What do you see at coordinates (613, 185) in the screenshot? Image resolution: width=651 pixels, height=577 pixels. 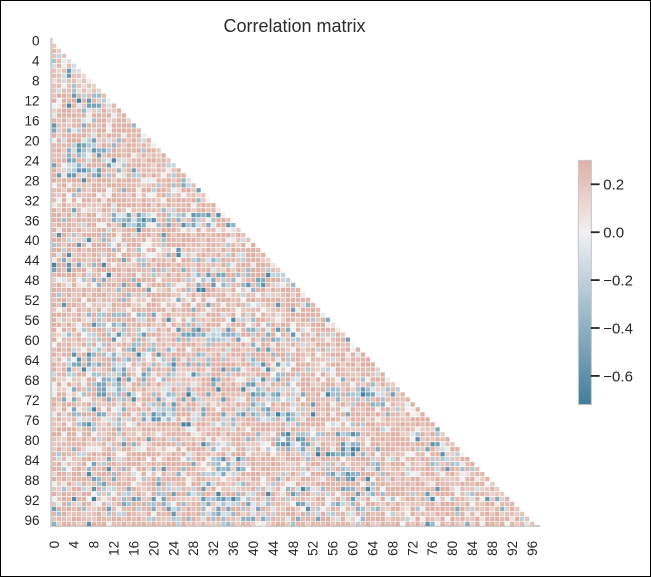 I see `svg-text: 0.2` at bounding box center [613, 185].